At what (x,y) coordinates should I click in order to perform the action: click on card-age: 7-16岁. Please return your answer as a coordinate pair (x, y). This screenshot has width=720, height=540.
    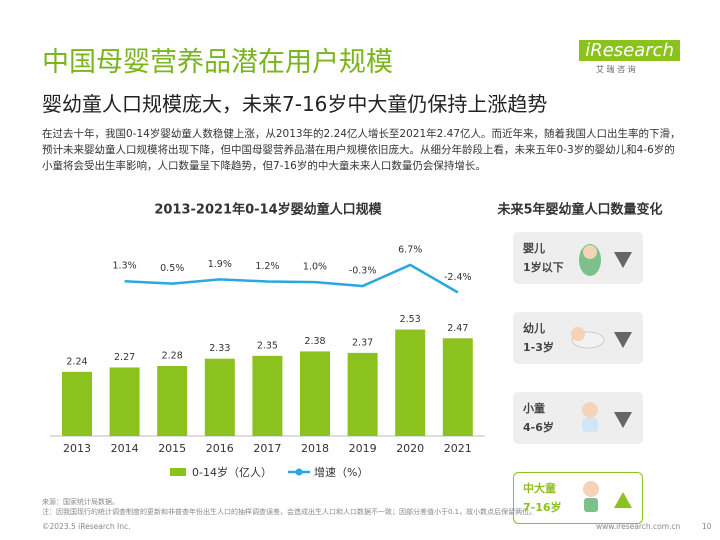
    Looking at the image, I should click on (542, 507).